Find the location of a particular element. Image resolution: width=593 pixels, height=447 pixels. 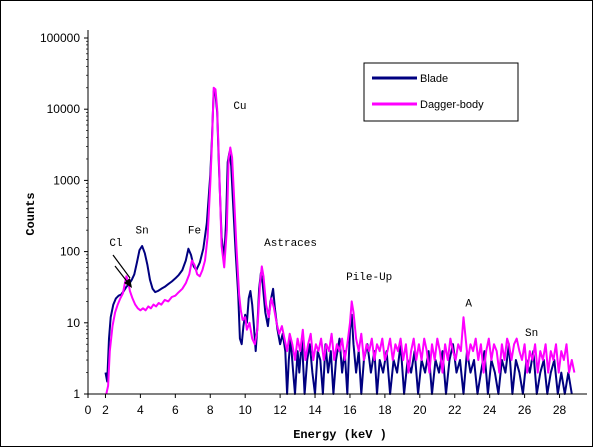

legend-box is located at coordinates (441, 92).